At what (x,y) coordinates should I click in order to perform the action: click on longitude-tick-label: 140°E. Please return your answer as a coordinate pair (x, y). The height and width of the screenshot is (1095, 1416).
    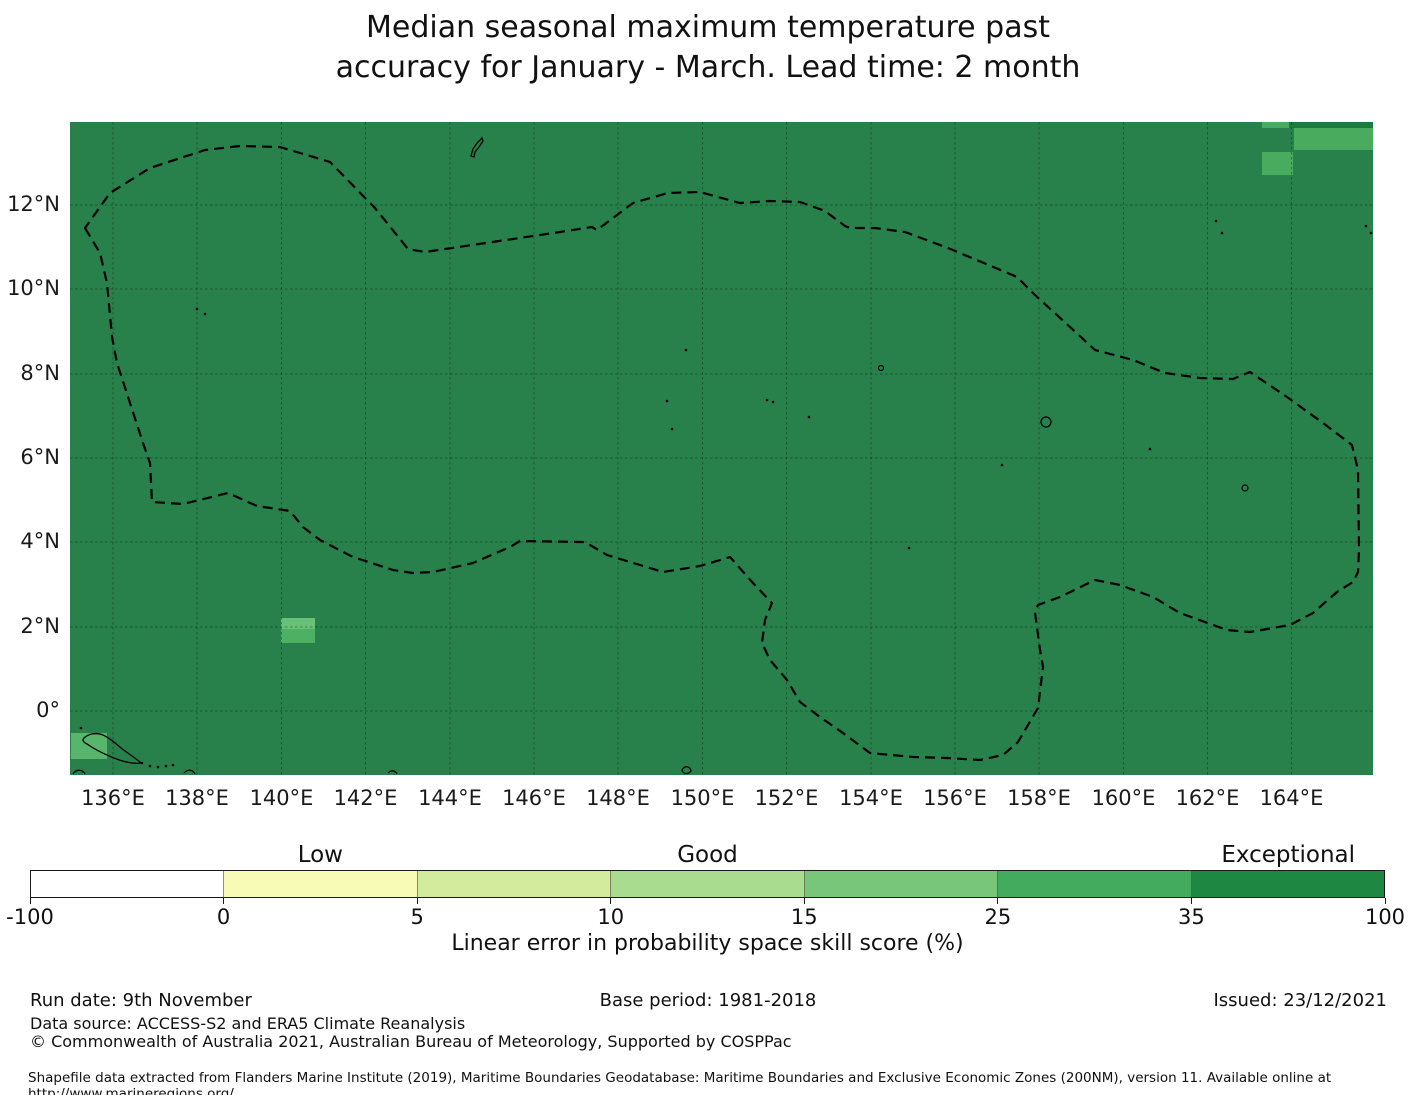
    Looking at the image, I should click on (281, 798).